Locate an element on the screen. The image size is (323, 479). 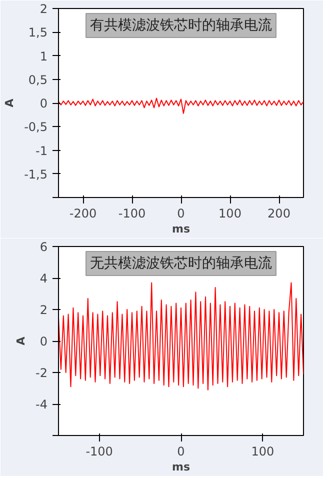
text: 有共模滤波铁芯时的轴承电流 is located at coordinates (181, 26).